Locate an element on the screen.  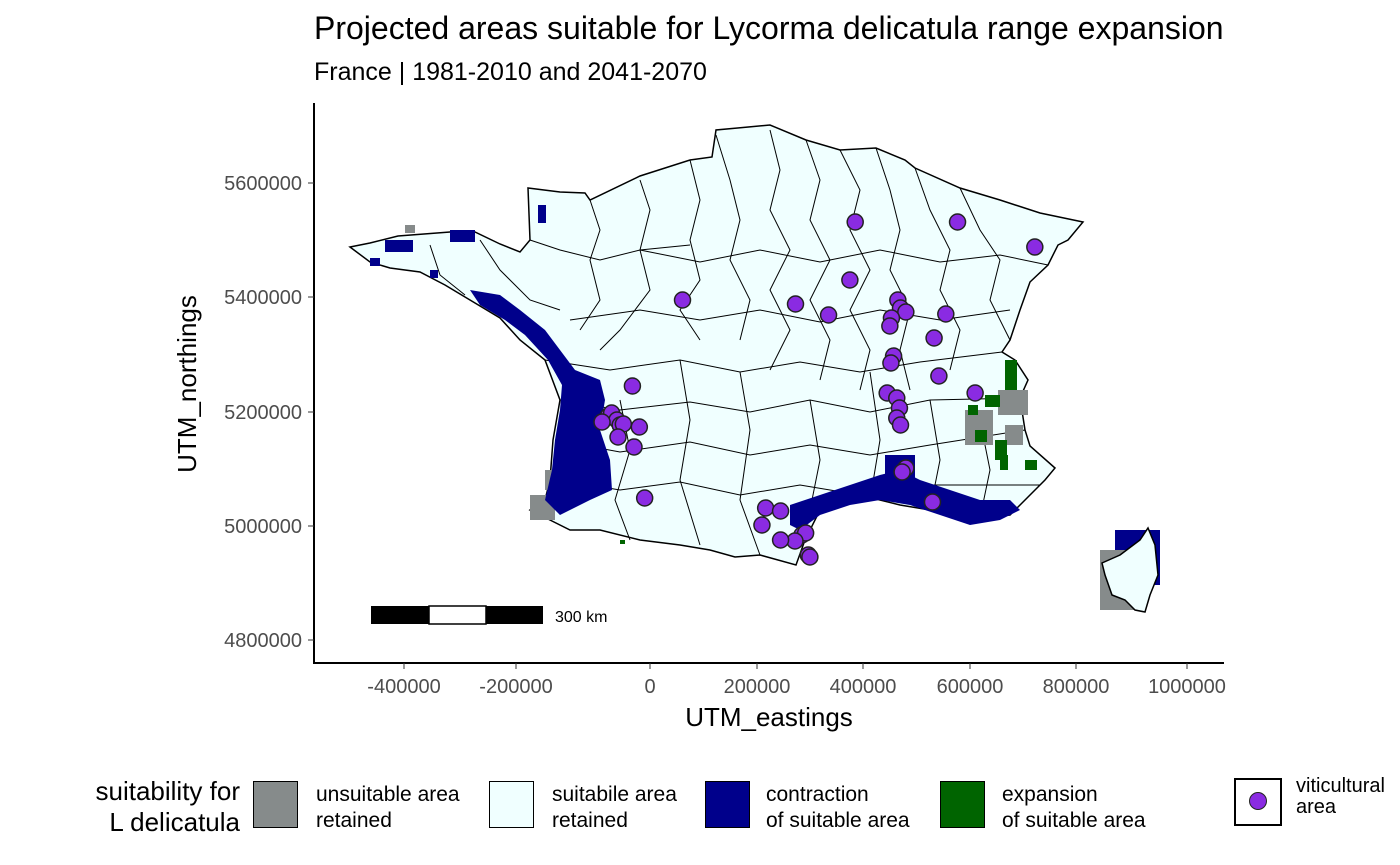
x-axis-title: UTM_eastings is located at coordinates (769, 717).